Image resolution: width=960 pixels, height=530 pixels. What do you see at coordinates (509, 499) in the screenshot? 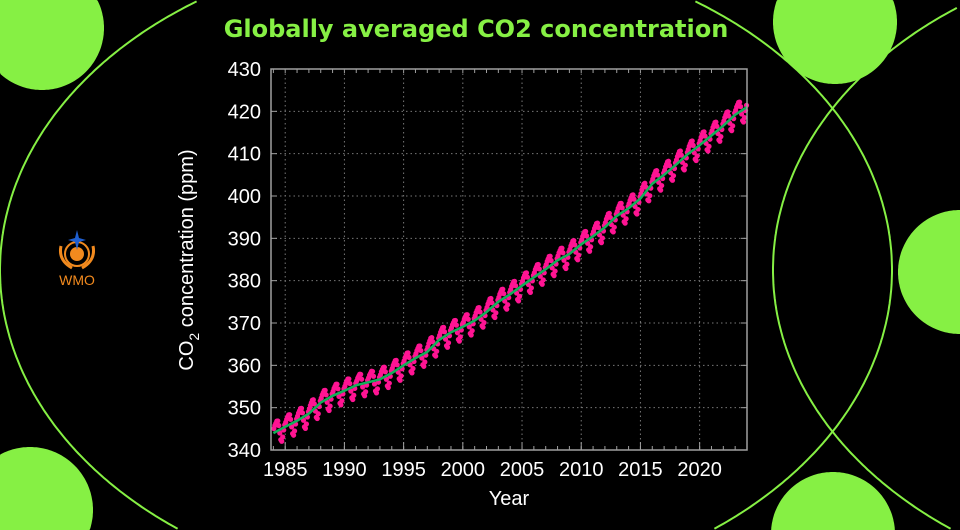
I see `x-axis-label: Year` at bounding box center [509, 499].